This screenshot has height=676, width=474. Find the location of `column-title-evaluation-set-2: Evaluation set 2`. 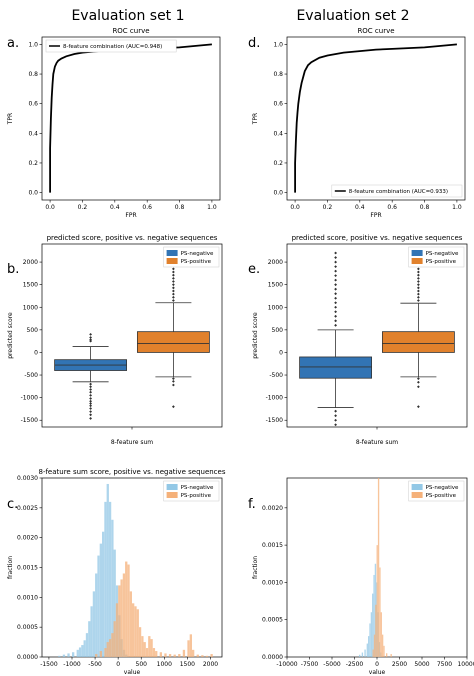

column-title-evaluation-set-2: Evaluation set 2 is located at coordinates (352, 16).